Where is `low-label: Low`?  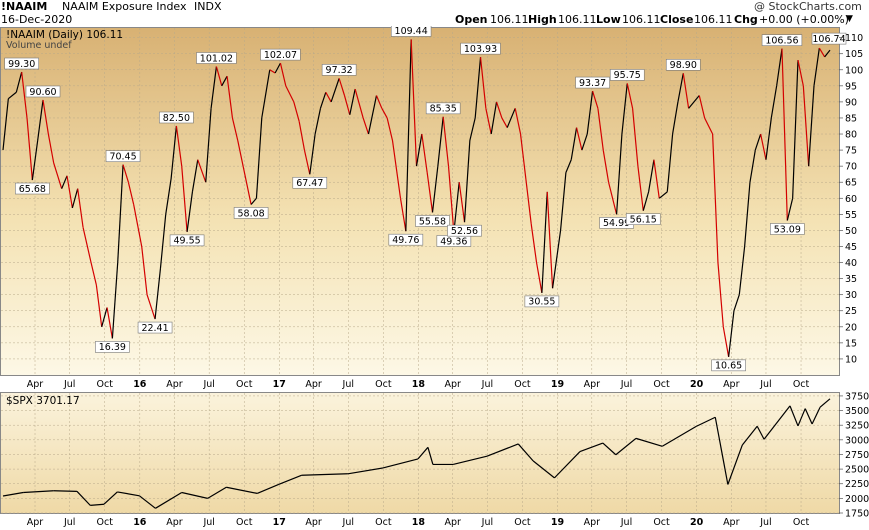 low-label: Low is located at coordinates (608, 19).